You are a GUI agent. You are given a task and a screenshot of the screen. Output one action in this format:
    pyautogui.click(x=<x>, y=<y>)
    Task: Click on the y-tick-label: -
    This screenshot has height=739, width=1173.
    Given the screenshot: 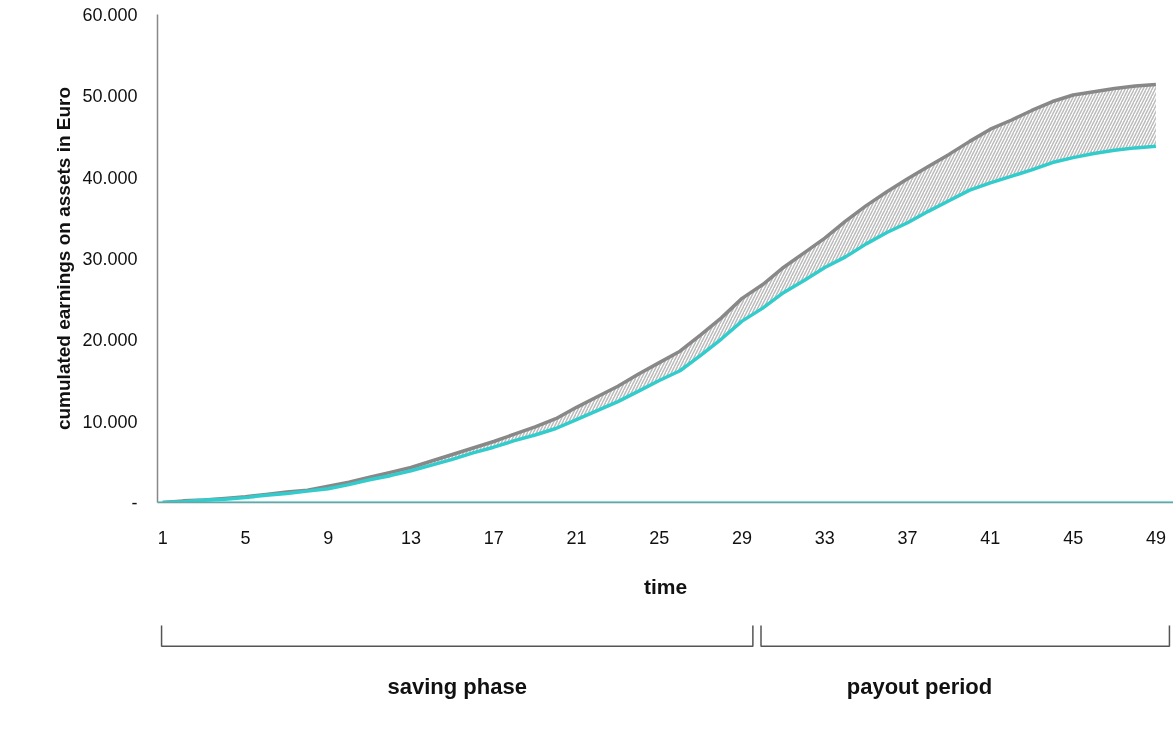 What is the action you would take?
    pyautogui.click(x=134, y=503)
    